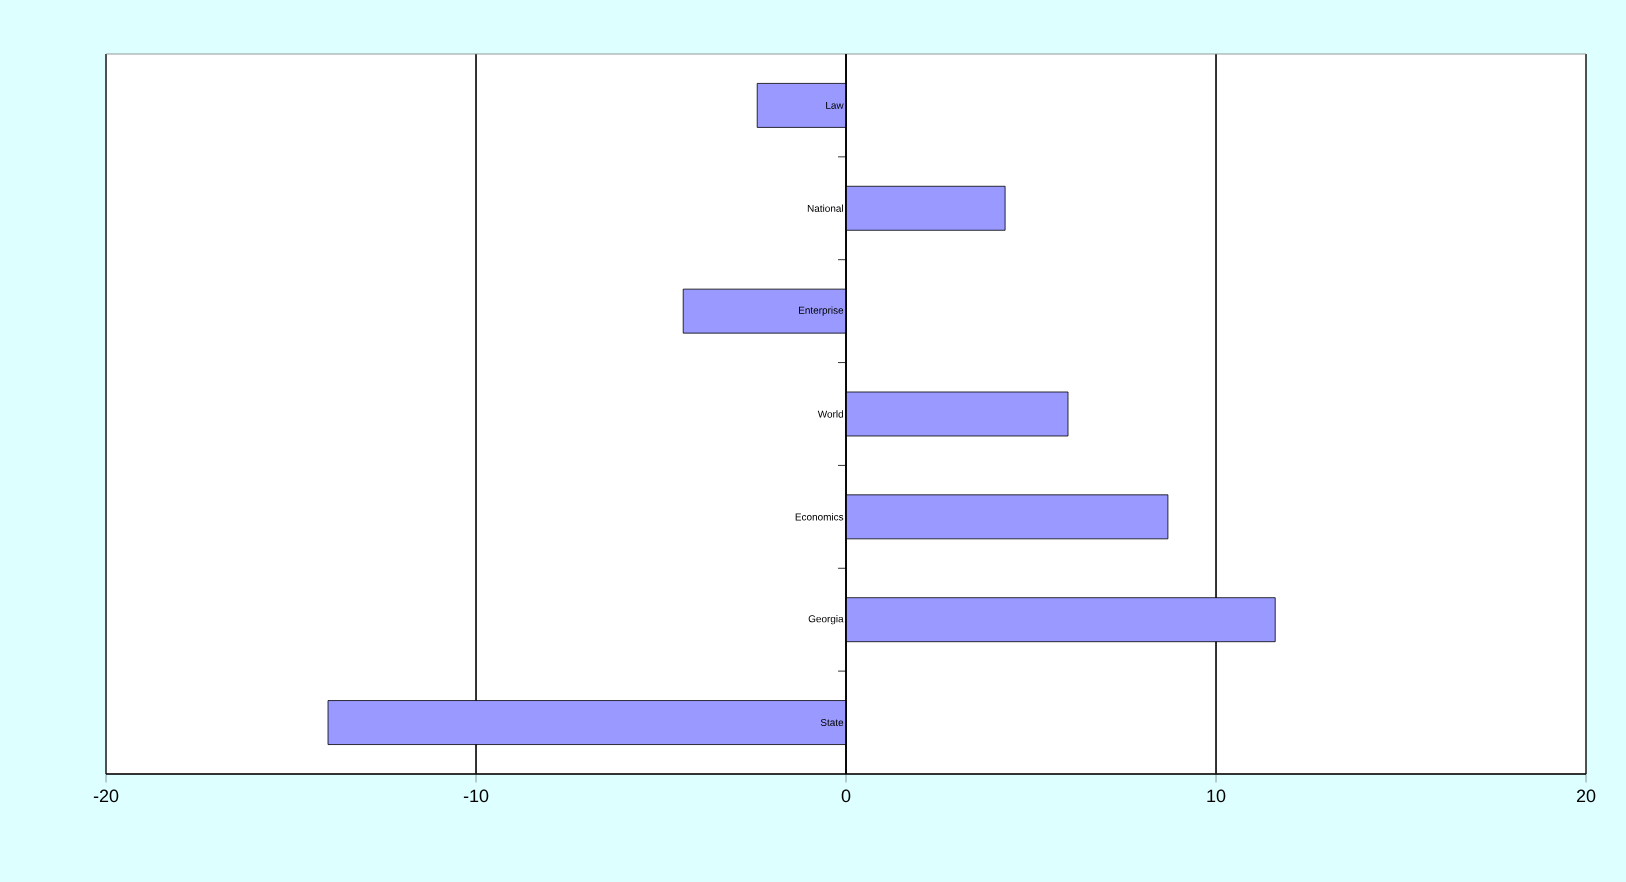  I want to click on x-tick-label: 10, so click(1216, 796).